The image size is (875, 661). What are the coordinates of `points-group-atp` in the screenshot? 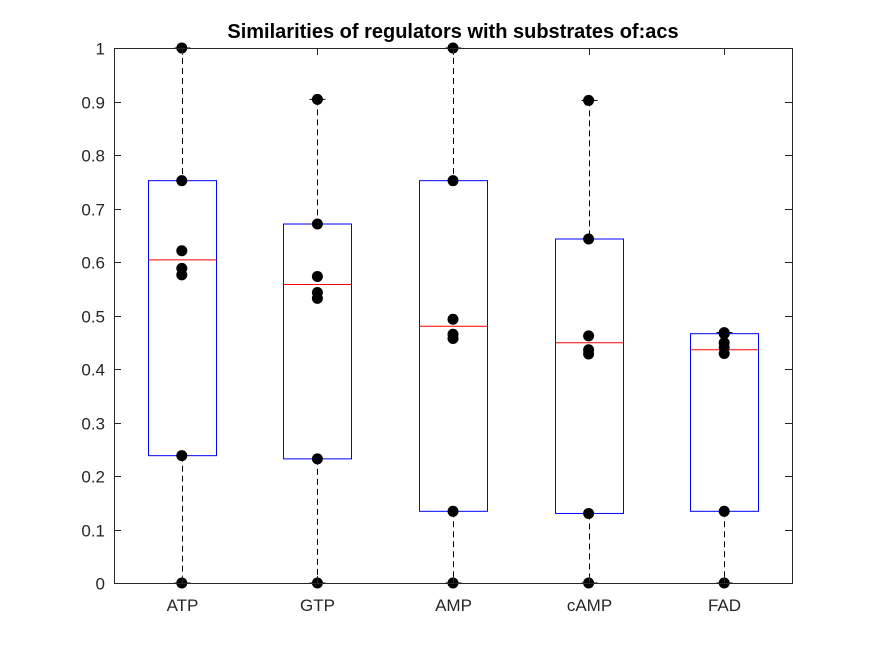 It's located at (182, 315).